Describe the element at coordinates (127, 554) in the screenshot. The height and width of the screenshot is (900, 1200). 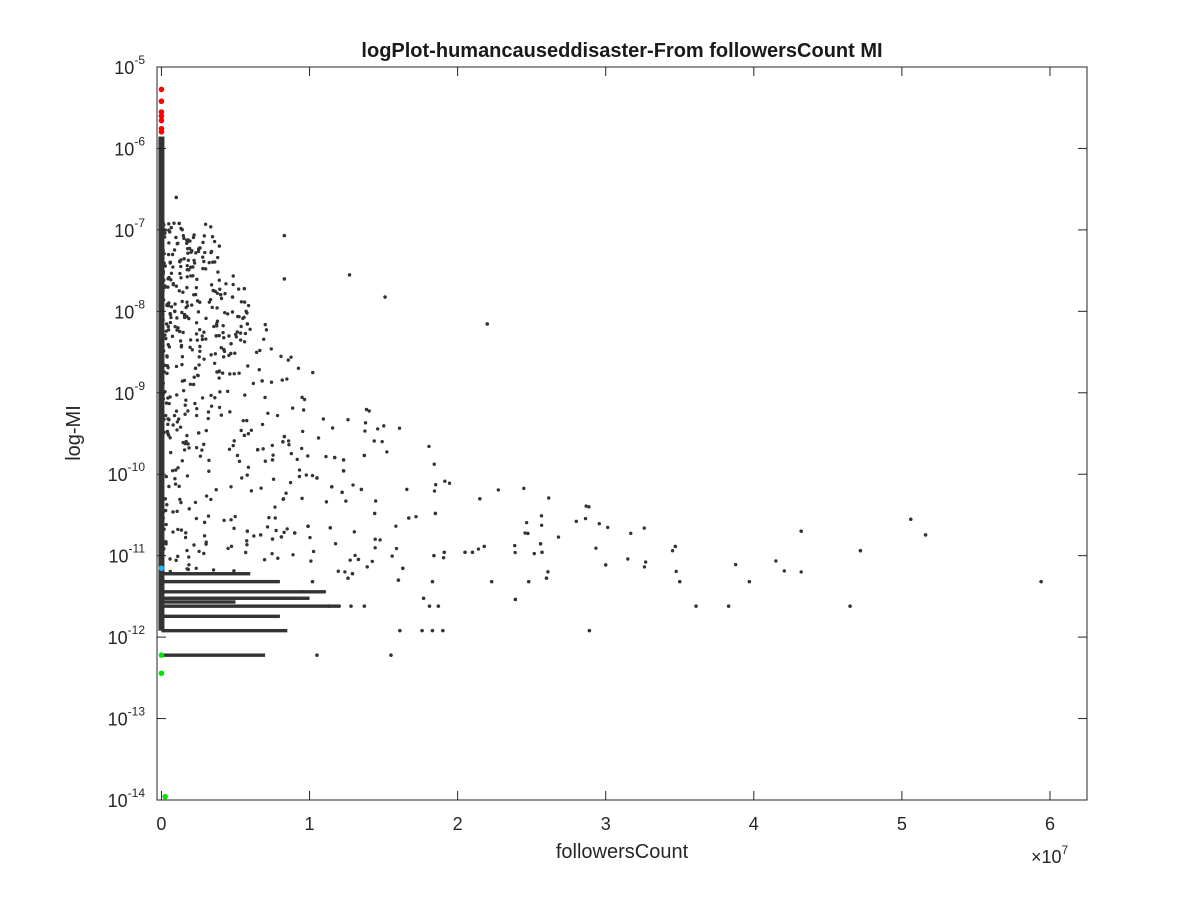
I see `y-tick-label: 10-11` at that location.